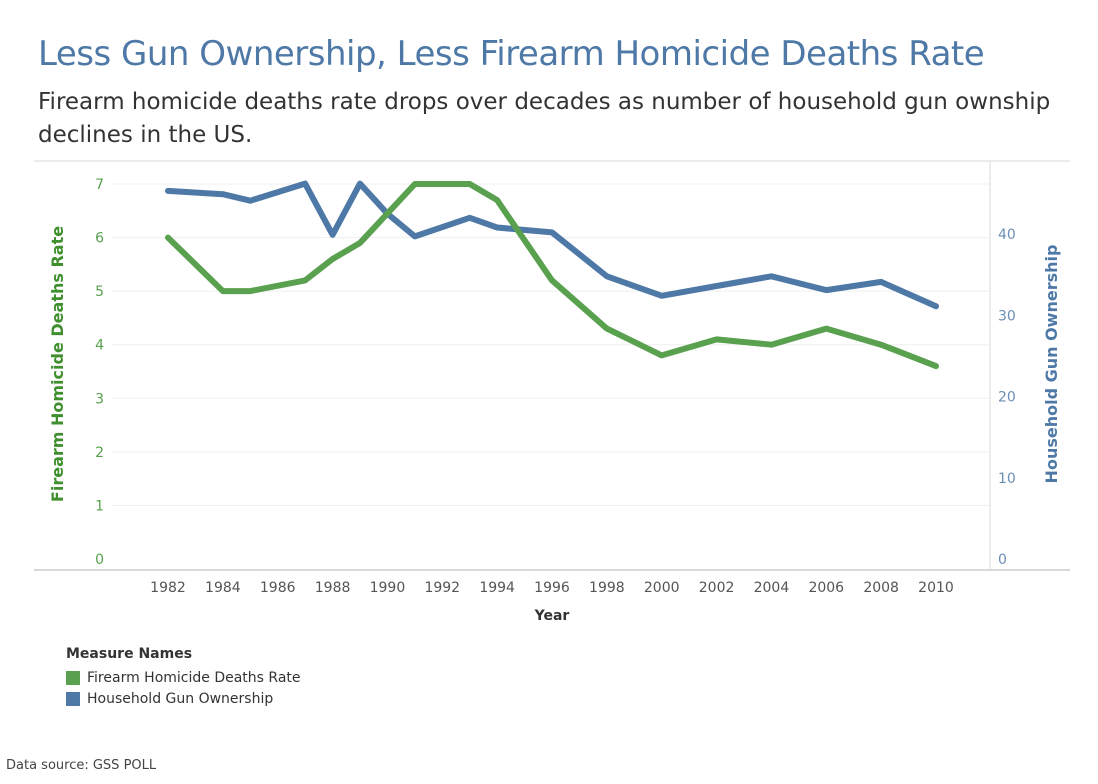  I want to click on right-tick-label: 40, so click(1007, 235).